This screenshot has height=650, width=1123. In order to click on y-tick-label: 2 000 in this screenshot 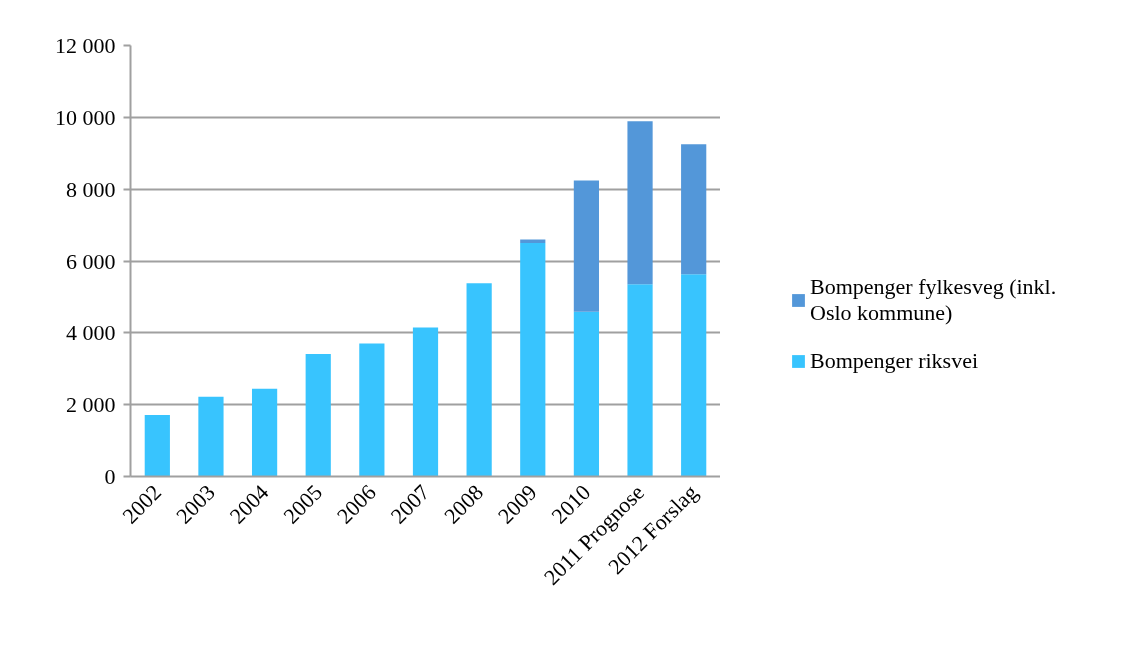, I will do `click(91, 405)`.